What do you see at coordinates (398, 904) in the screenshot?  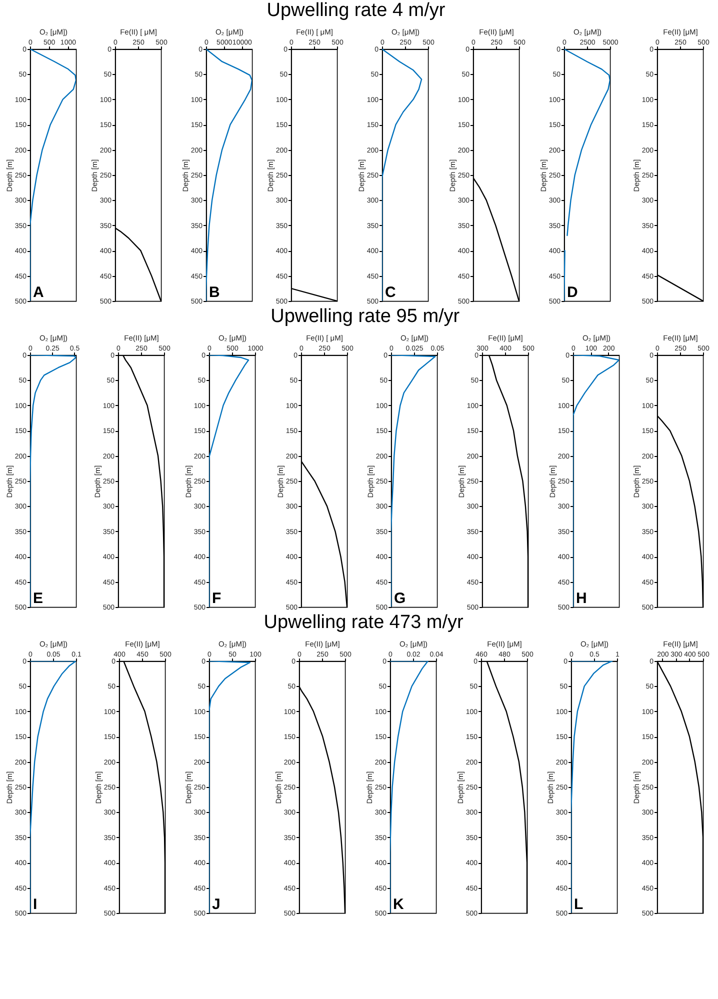 I see `annotation: K` at bounding box center [398, 904].